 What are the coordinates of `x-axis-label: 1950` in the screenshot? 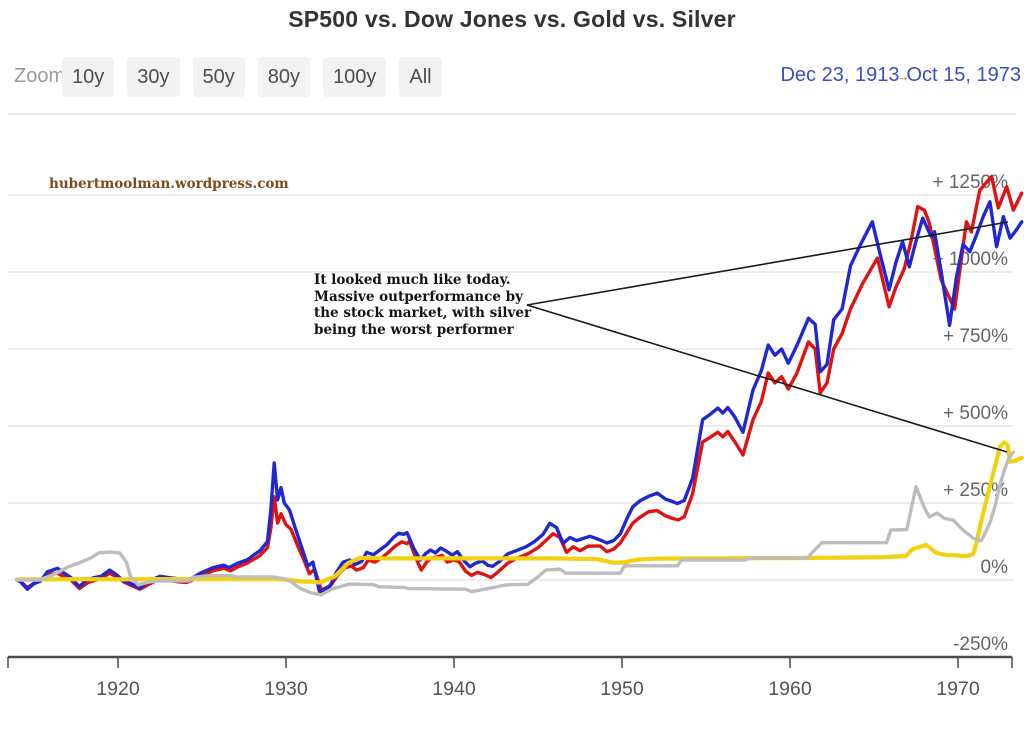 It's located at (622, 689).